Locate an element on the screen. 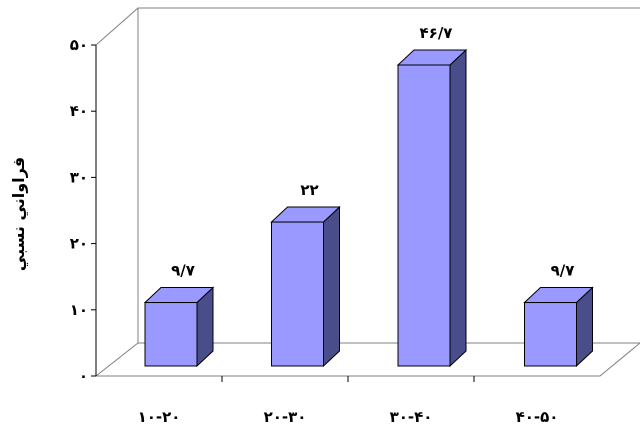  y-axis-label: فراواني نسبي is located at coordinates (19, 214).